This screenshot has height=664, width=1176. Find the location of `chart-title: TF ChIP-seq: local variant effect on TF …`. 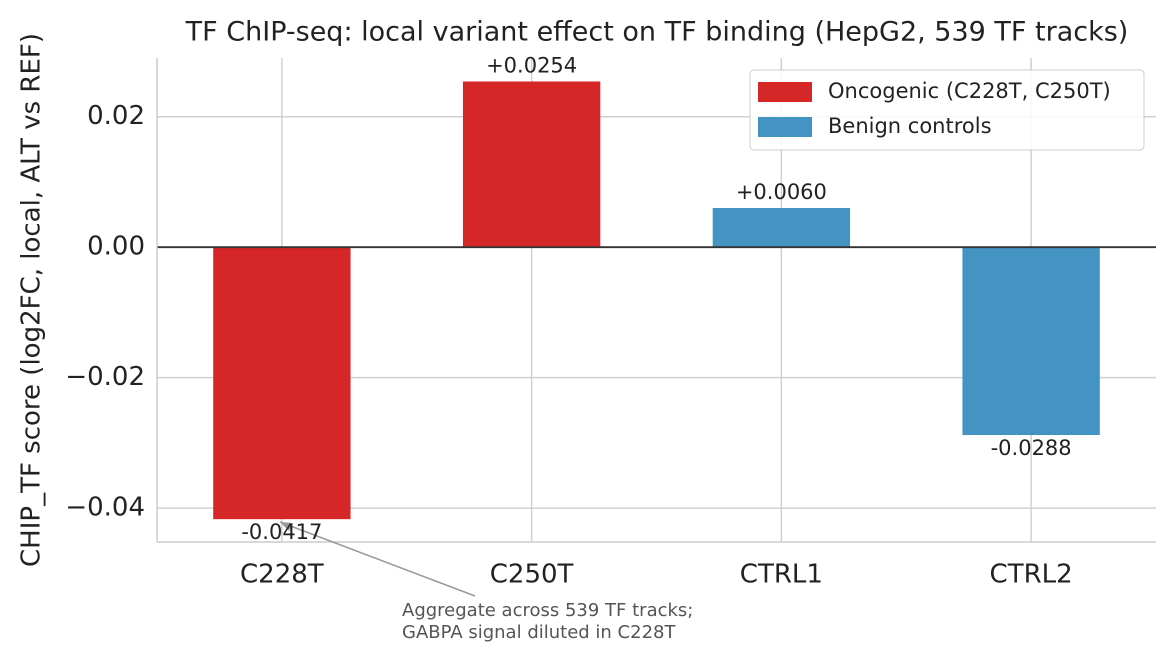

chart-title: TF ChIP-seq: local variant effect on TF … is located at coordinates (657, 32).